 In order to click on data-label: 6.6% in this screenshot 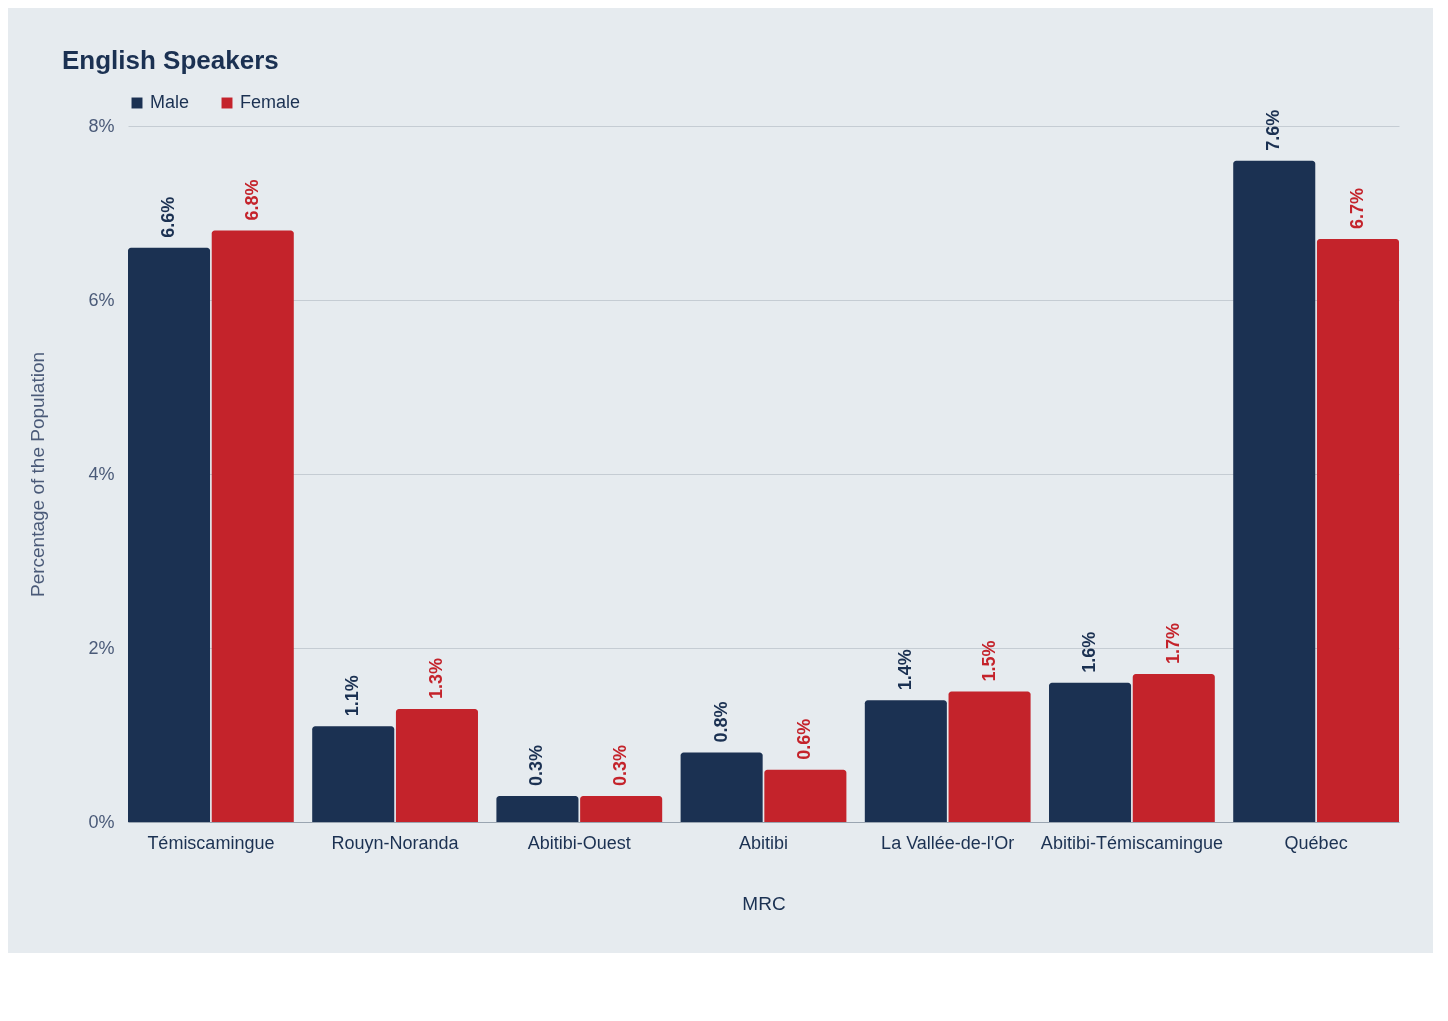, I will do `click(168, 217)`.